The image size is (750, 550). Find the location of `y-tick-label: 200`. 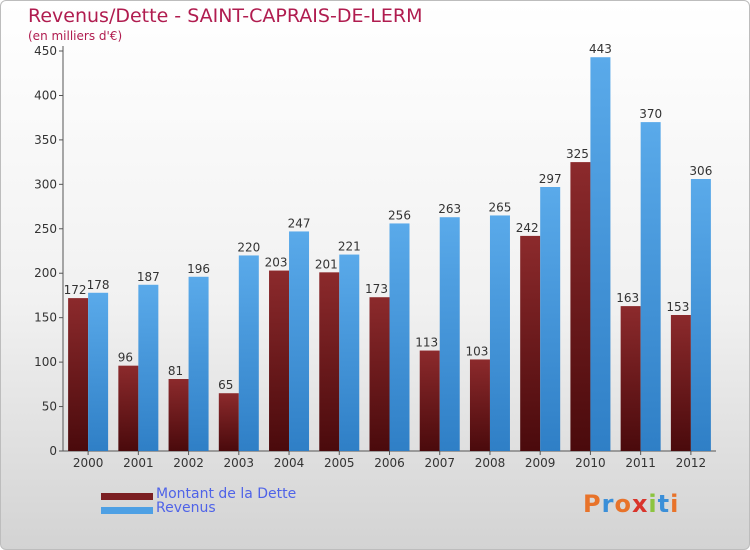

y-tick-label: 200 is located at coordinates (45, 273).